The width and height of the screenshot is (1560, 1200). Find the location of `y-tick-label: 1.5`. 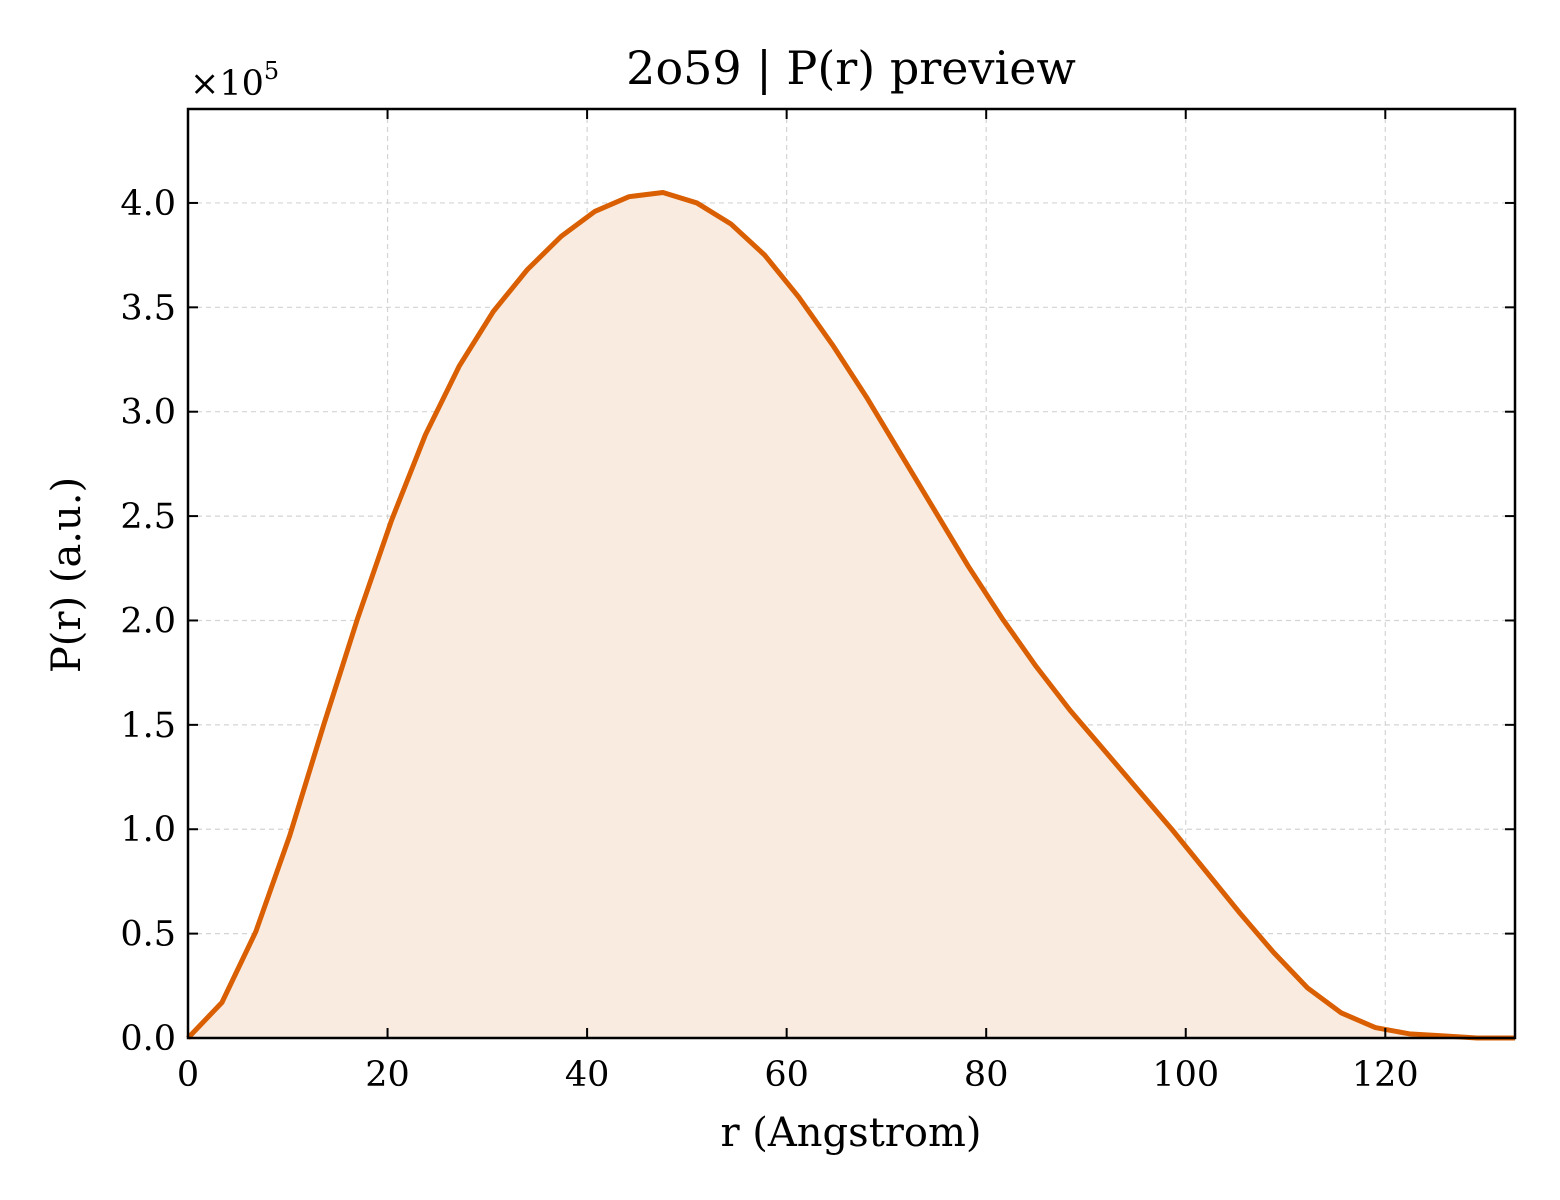

y-tick-label: 1.5 is located at coordinates (148, 726).